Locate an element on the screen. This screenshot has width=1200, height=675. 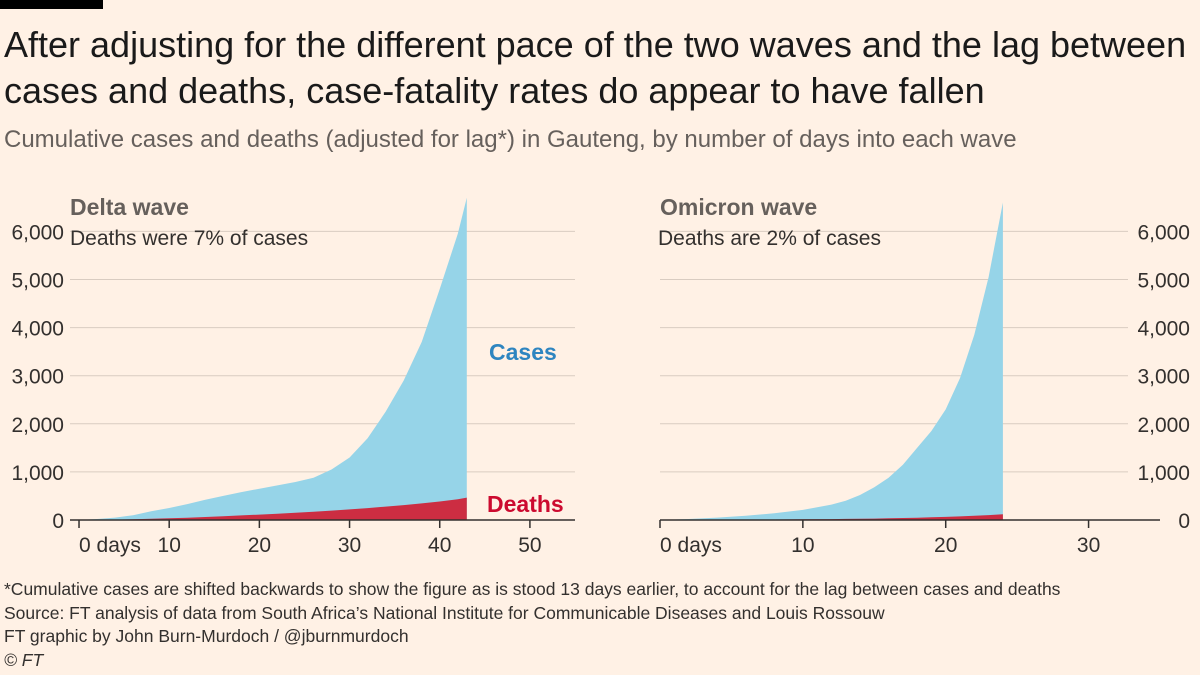
cases-area is located at coordinates (831, 361).